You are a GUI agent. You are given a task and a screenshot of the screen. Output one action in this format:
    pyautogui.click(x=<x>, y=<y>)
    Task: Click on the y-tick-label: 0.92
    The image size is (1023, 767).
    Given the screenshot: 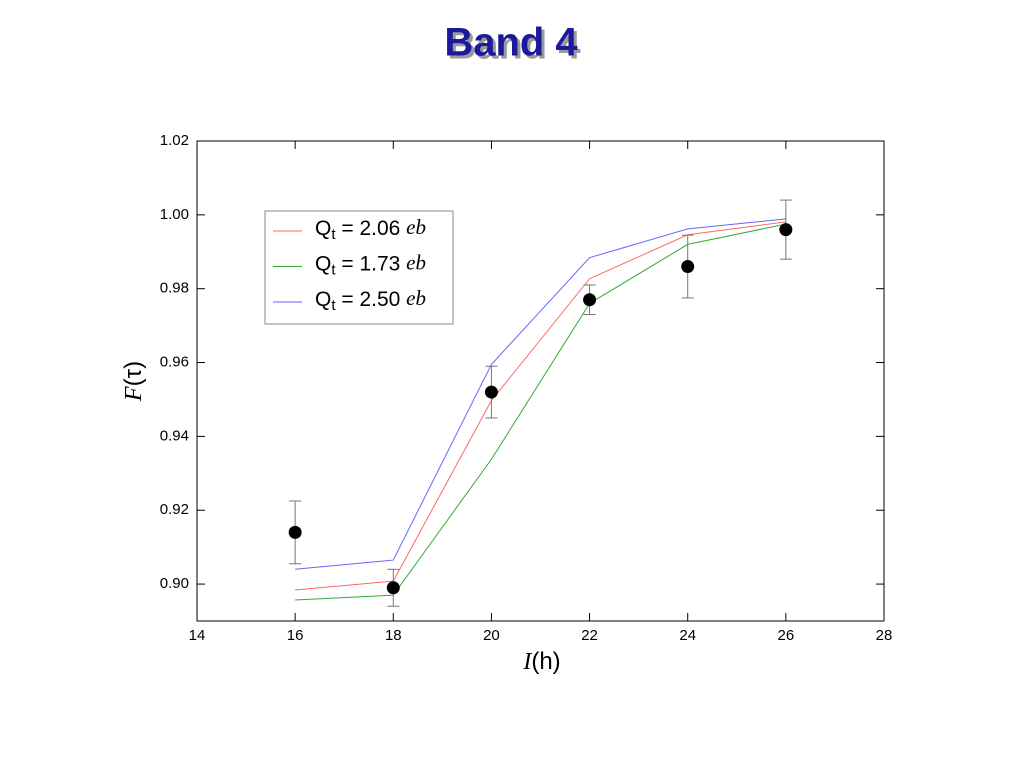 What is the action you would take?
    pyautogui.click(x=174, y=509)
    